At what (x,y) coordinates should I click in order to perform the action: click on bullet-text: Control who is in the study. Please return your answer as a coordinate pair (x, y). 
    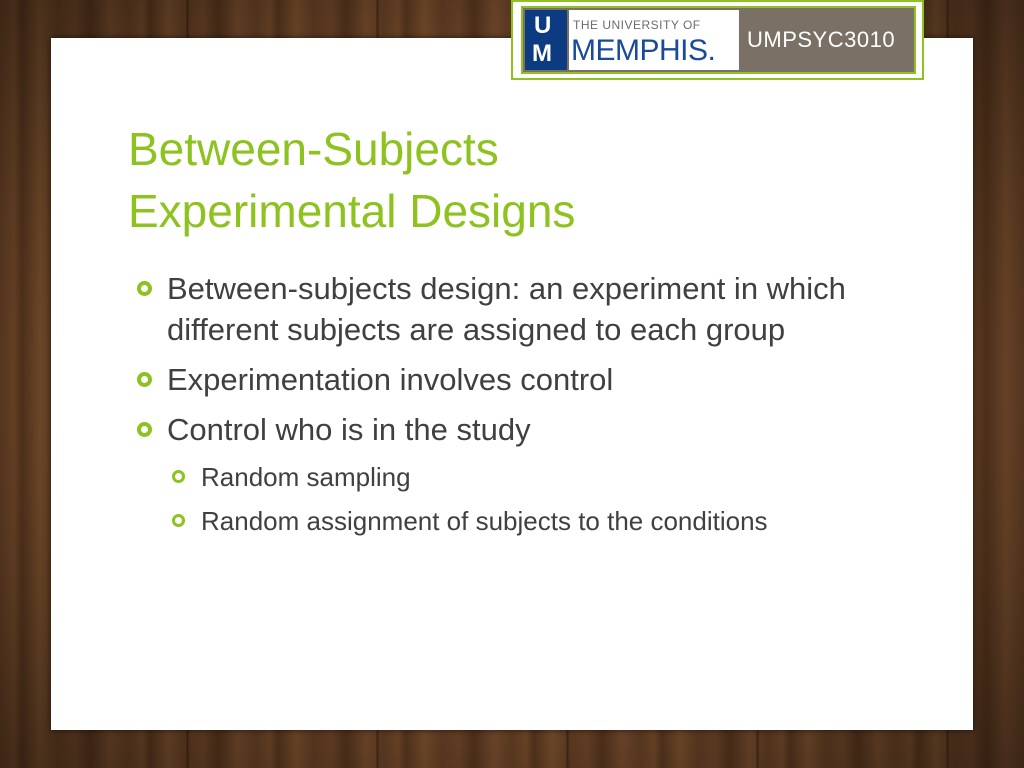
    Looking at the image, I should click on (349, 429).